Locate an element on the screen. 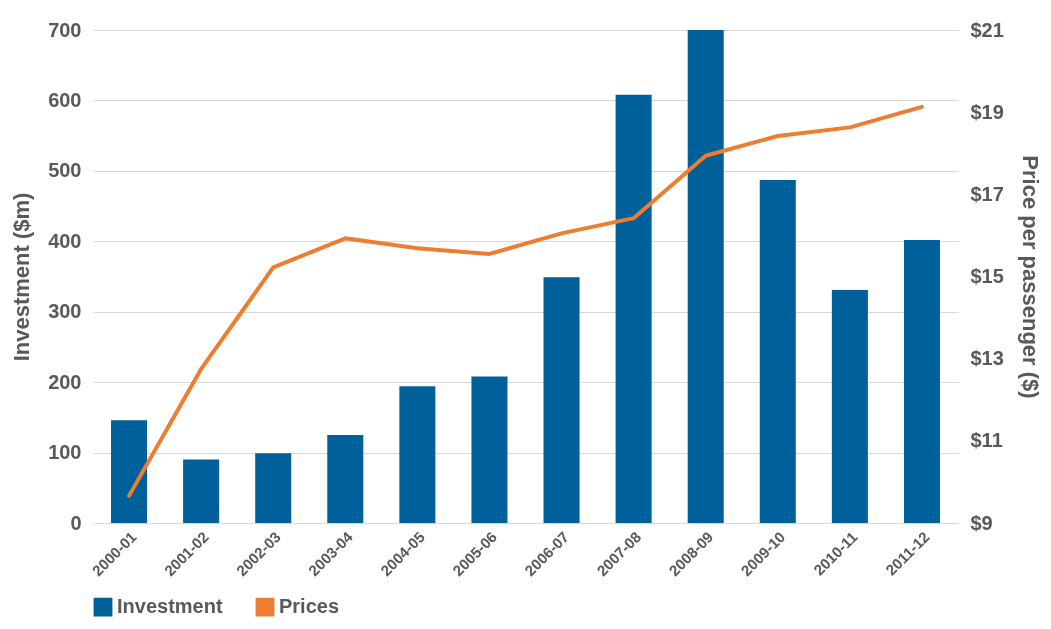 This screenshot has width=1051, height=629. y-tick-label: 600 is located at coordinates (65, 99).